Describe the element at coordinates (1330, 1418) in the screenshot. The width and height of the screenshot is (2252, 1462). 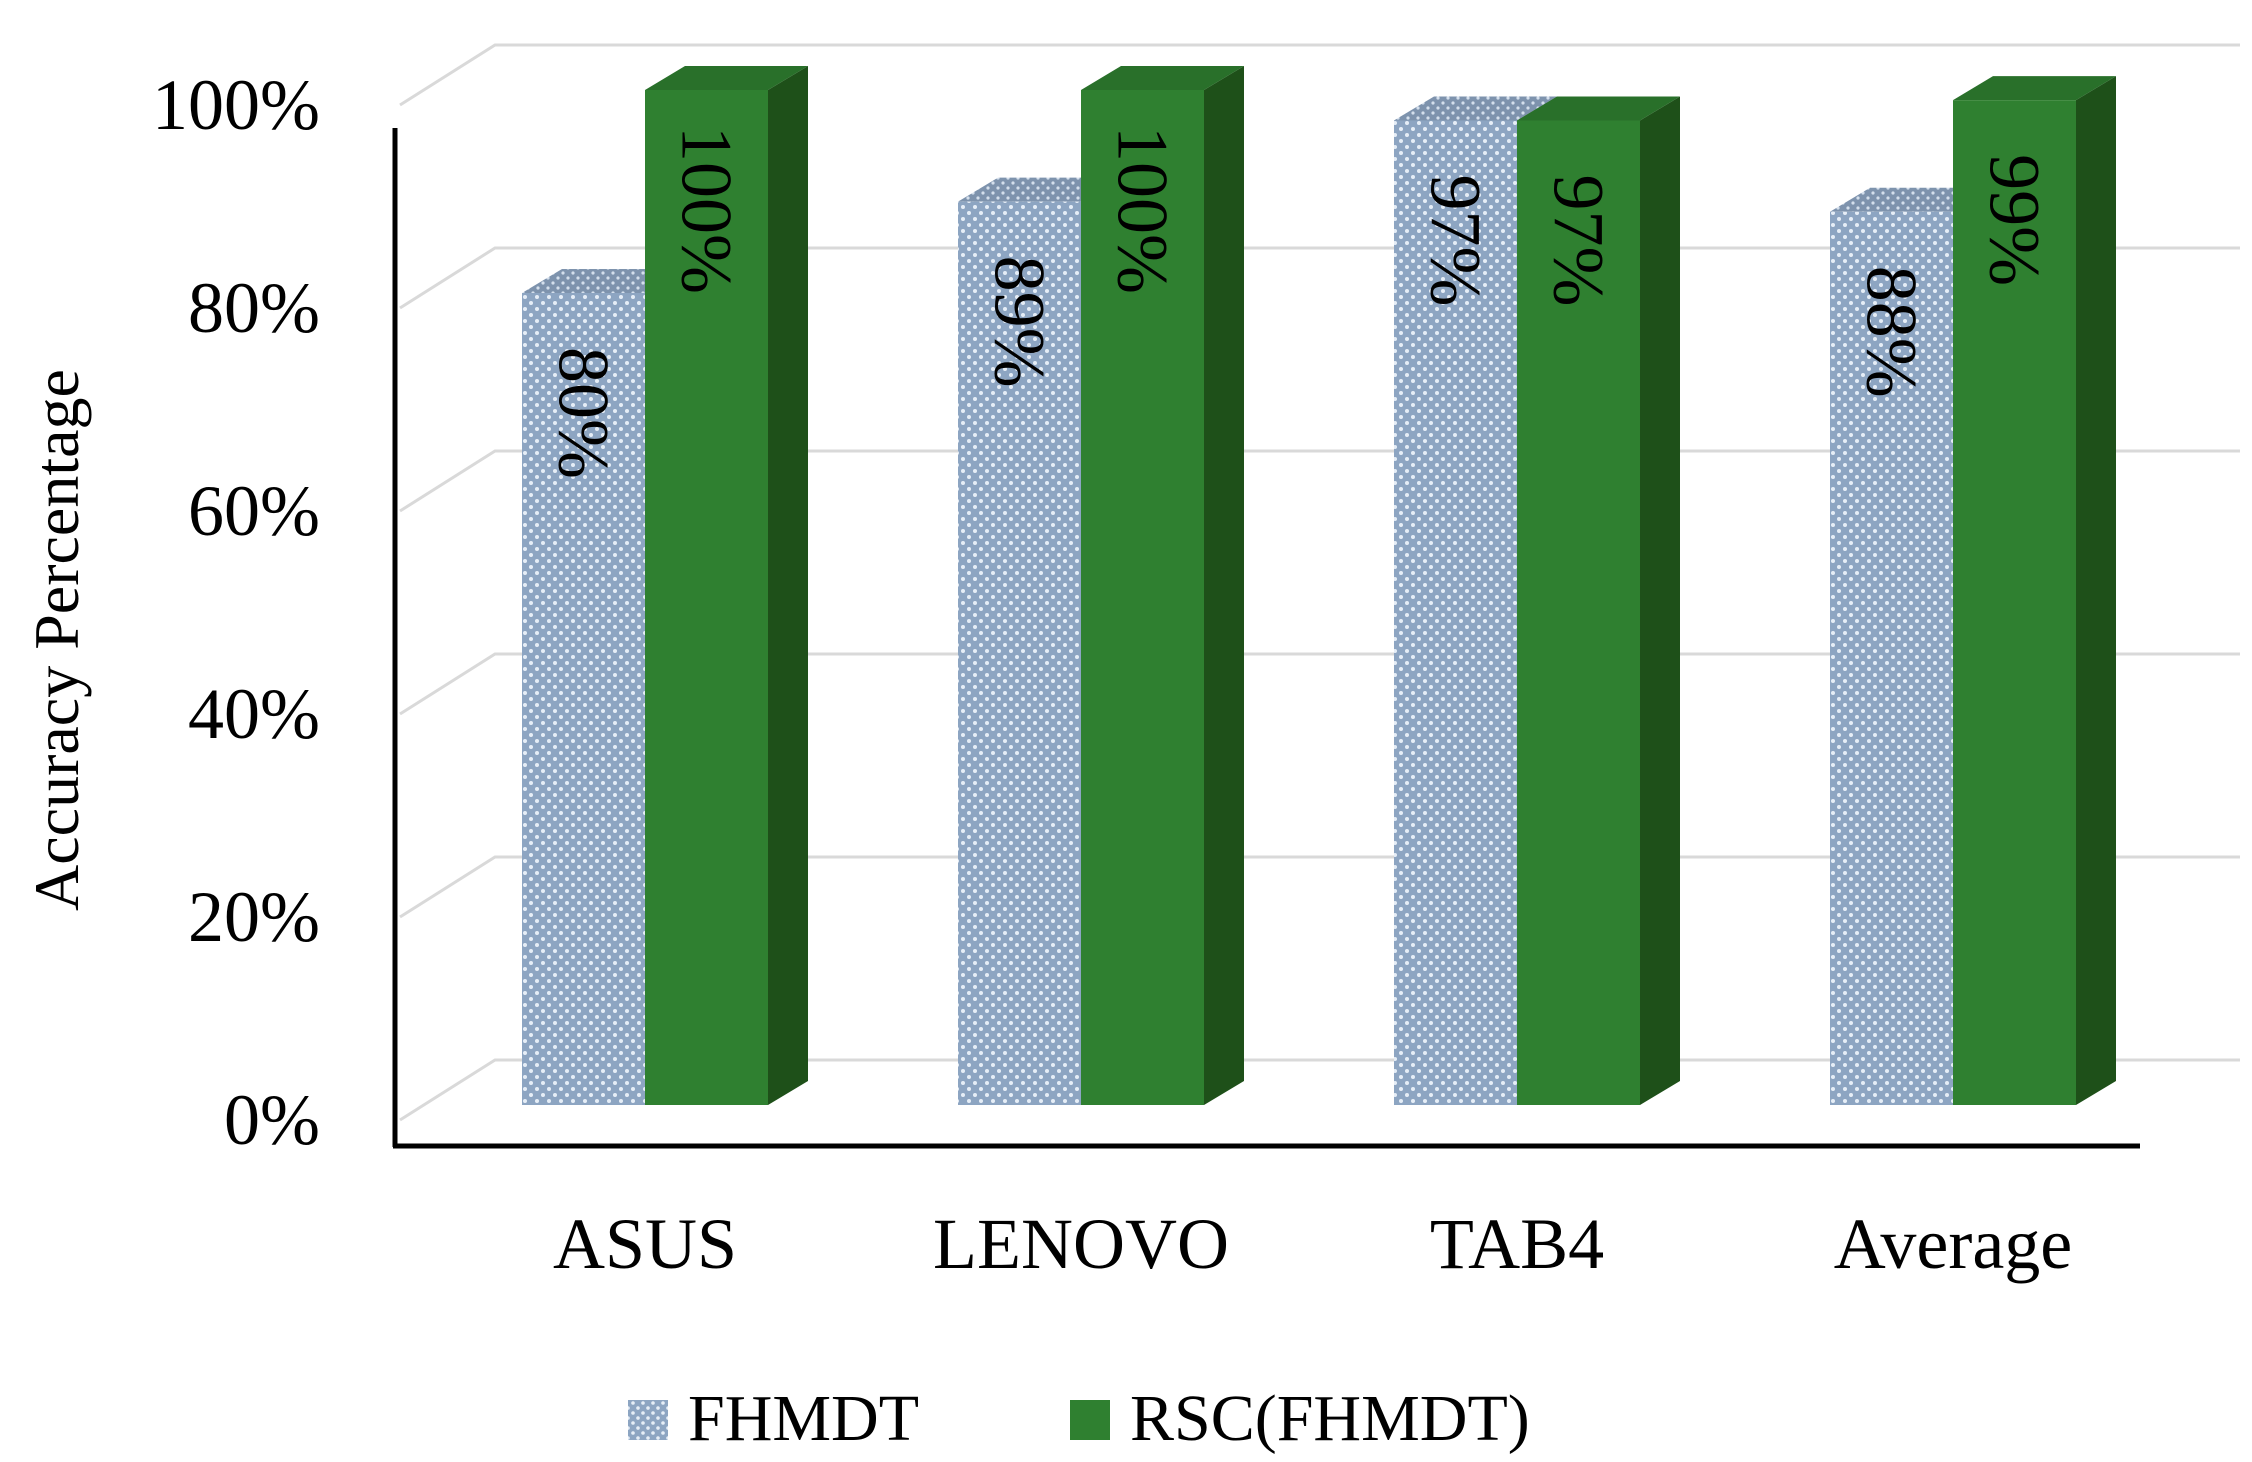
I see `legend-label-rsc-fhmdt: RSC(FHMDT)` at that location.